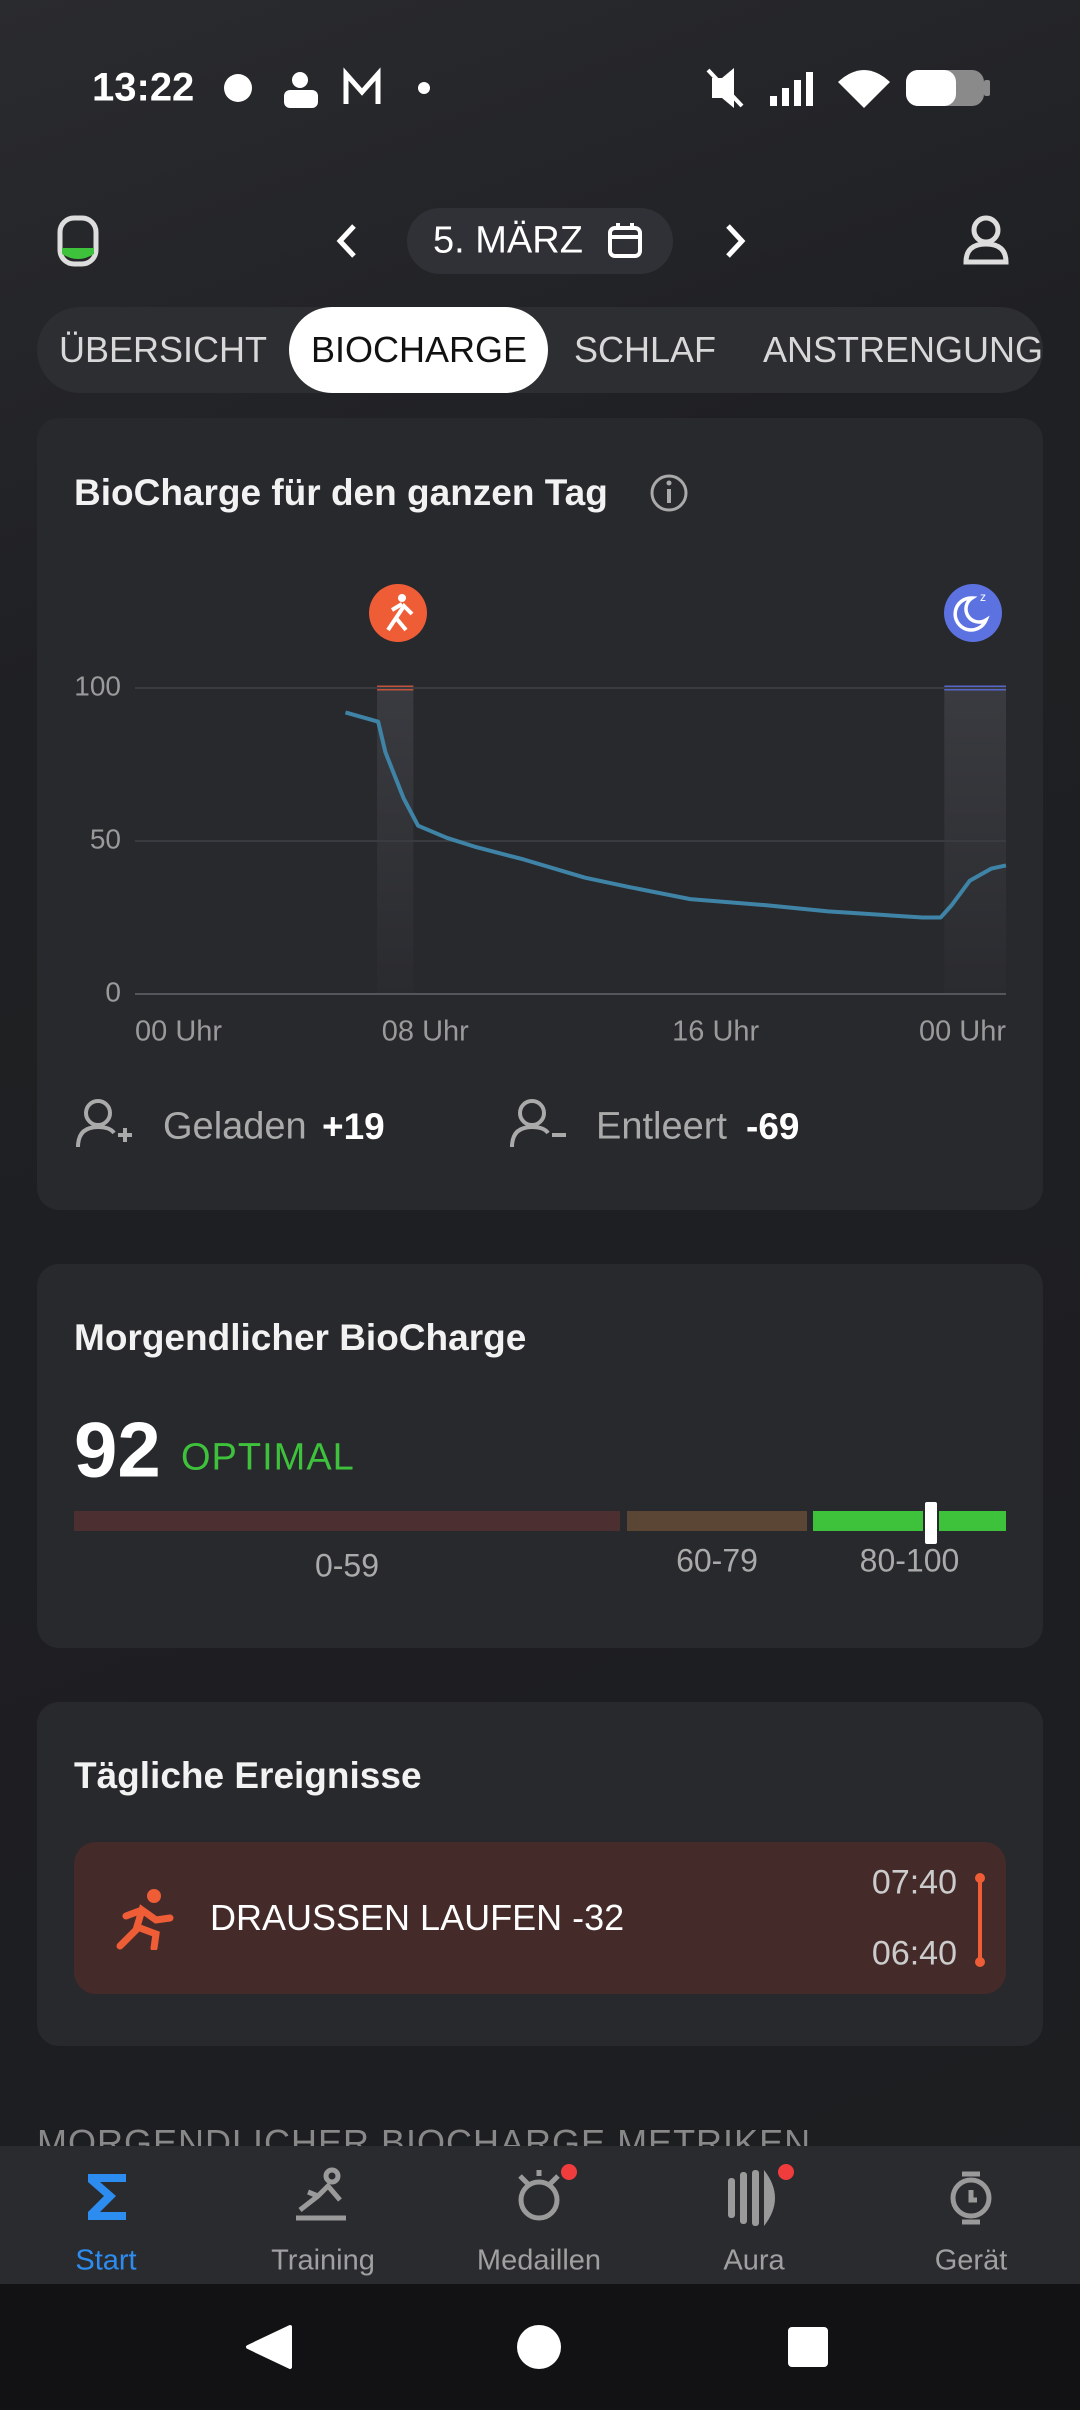  Describe the element at coordinates (645, 349) in the screenshot. I see `tab: SCHLAF` at that location.